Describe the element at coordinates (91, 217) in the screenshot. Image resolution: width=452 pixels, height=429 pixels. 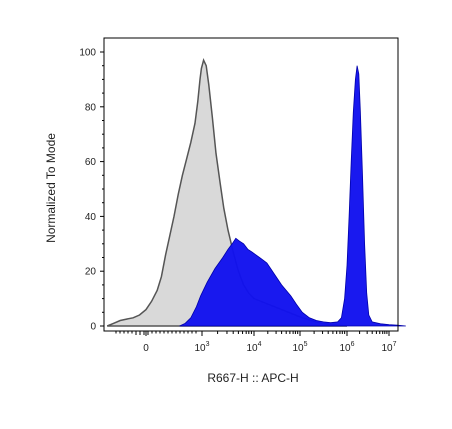
I see `y-tick-label: 40` at that location.